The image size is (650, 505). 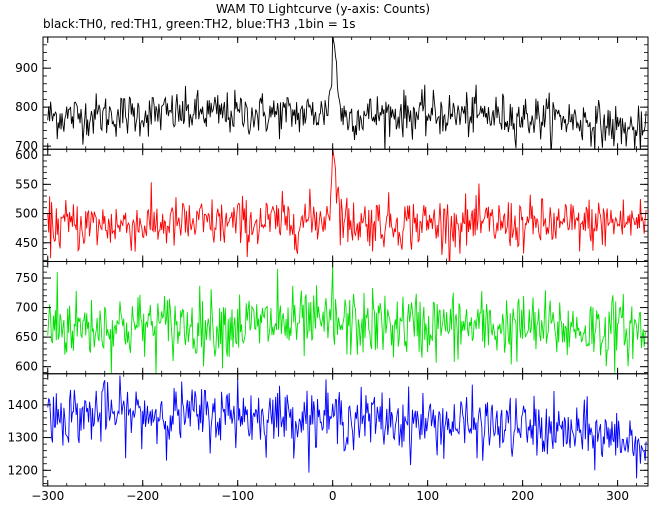 I want to click on x-tick-label-0: −300, so click(x=47, y=496).